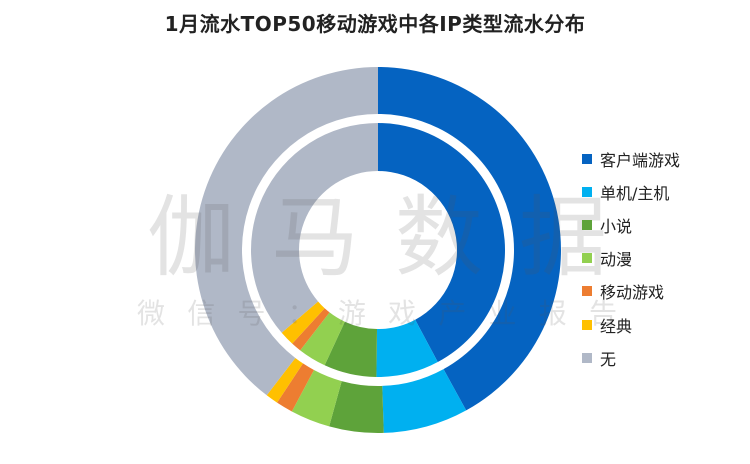  Describe the element at coordinates (640, 160) in the screenshot. I see `legend-label: 客户端游戏` at that location.